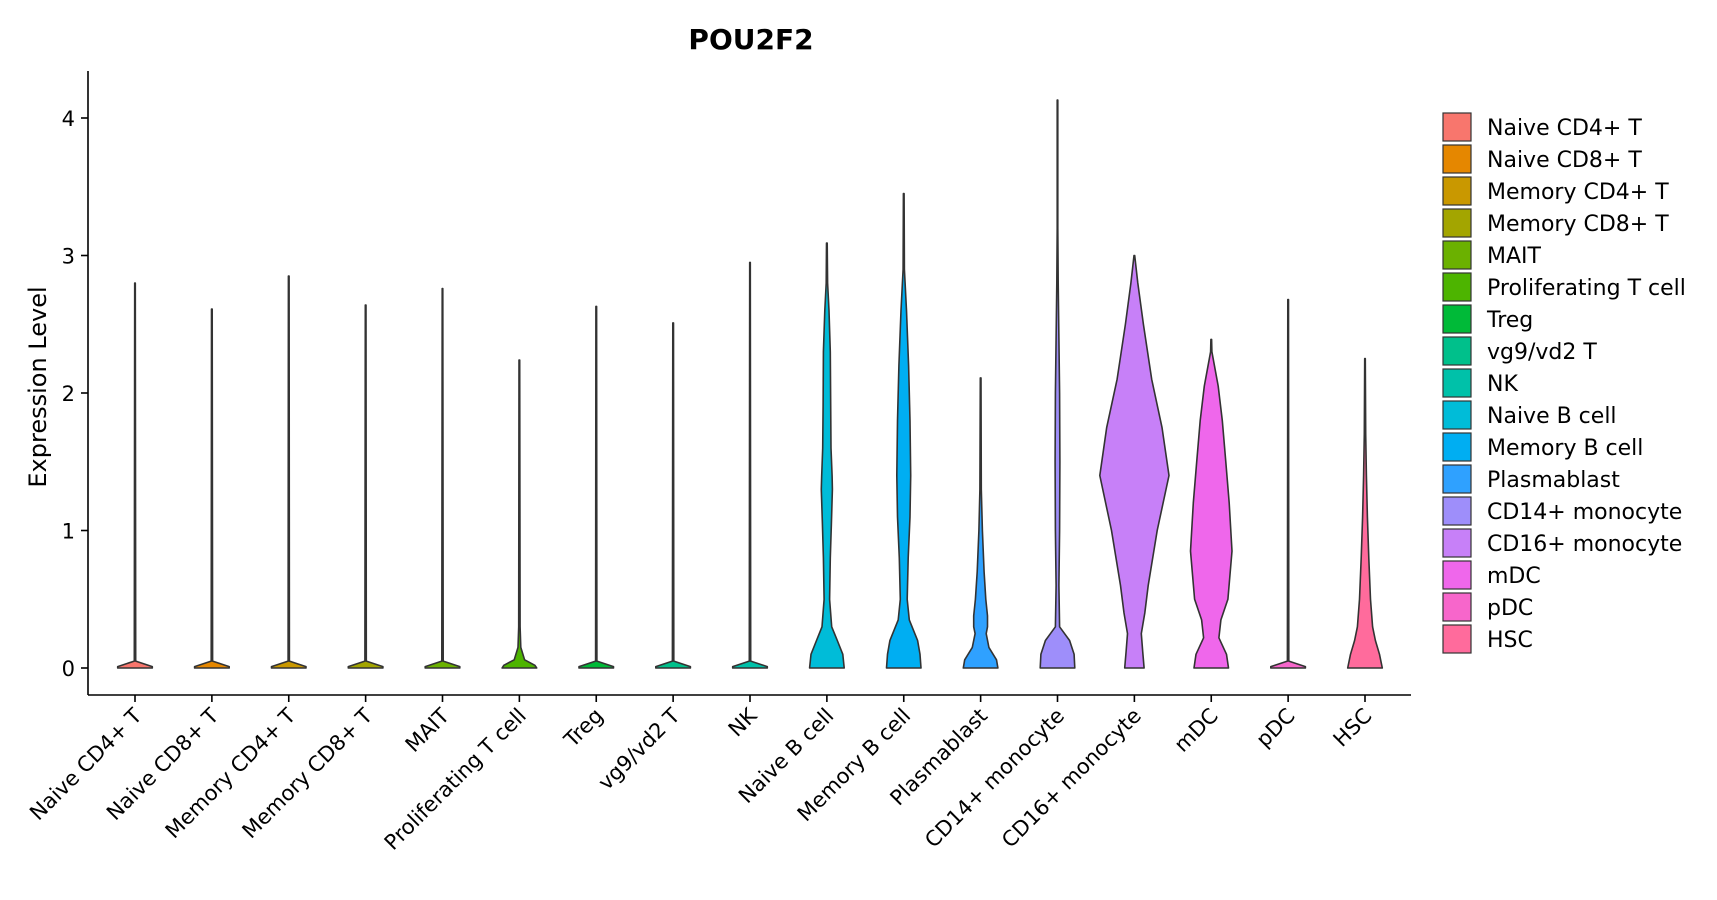 This screenshot has height=900, width=1717. What do you see at coordinates (211, 488) in the screenshot?
I see `violin-naive-cd8-t` at bounding box center [211, 488].